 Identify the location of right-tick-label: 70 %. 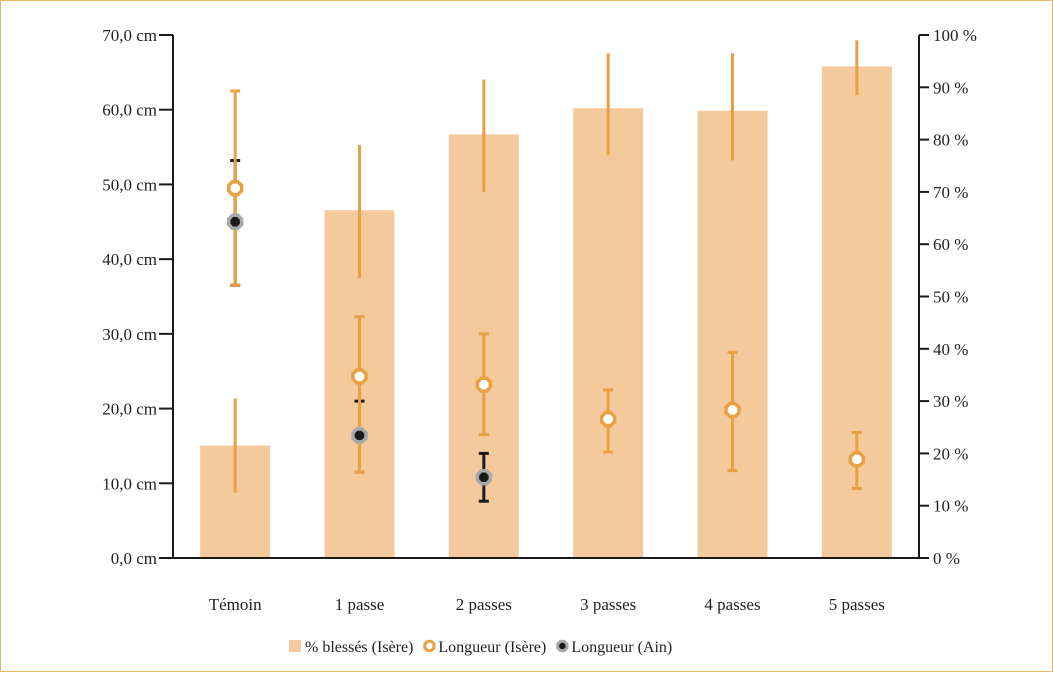
(950, 192).